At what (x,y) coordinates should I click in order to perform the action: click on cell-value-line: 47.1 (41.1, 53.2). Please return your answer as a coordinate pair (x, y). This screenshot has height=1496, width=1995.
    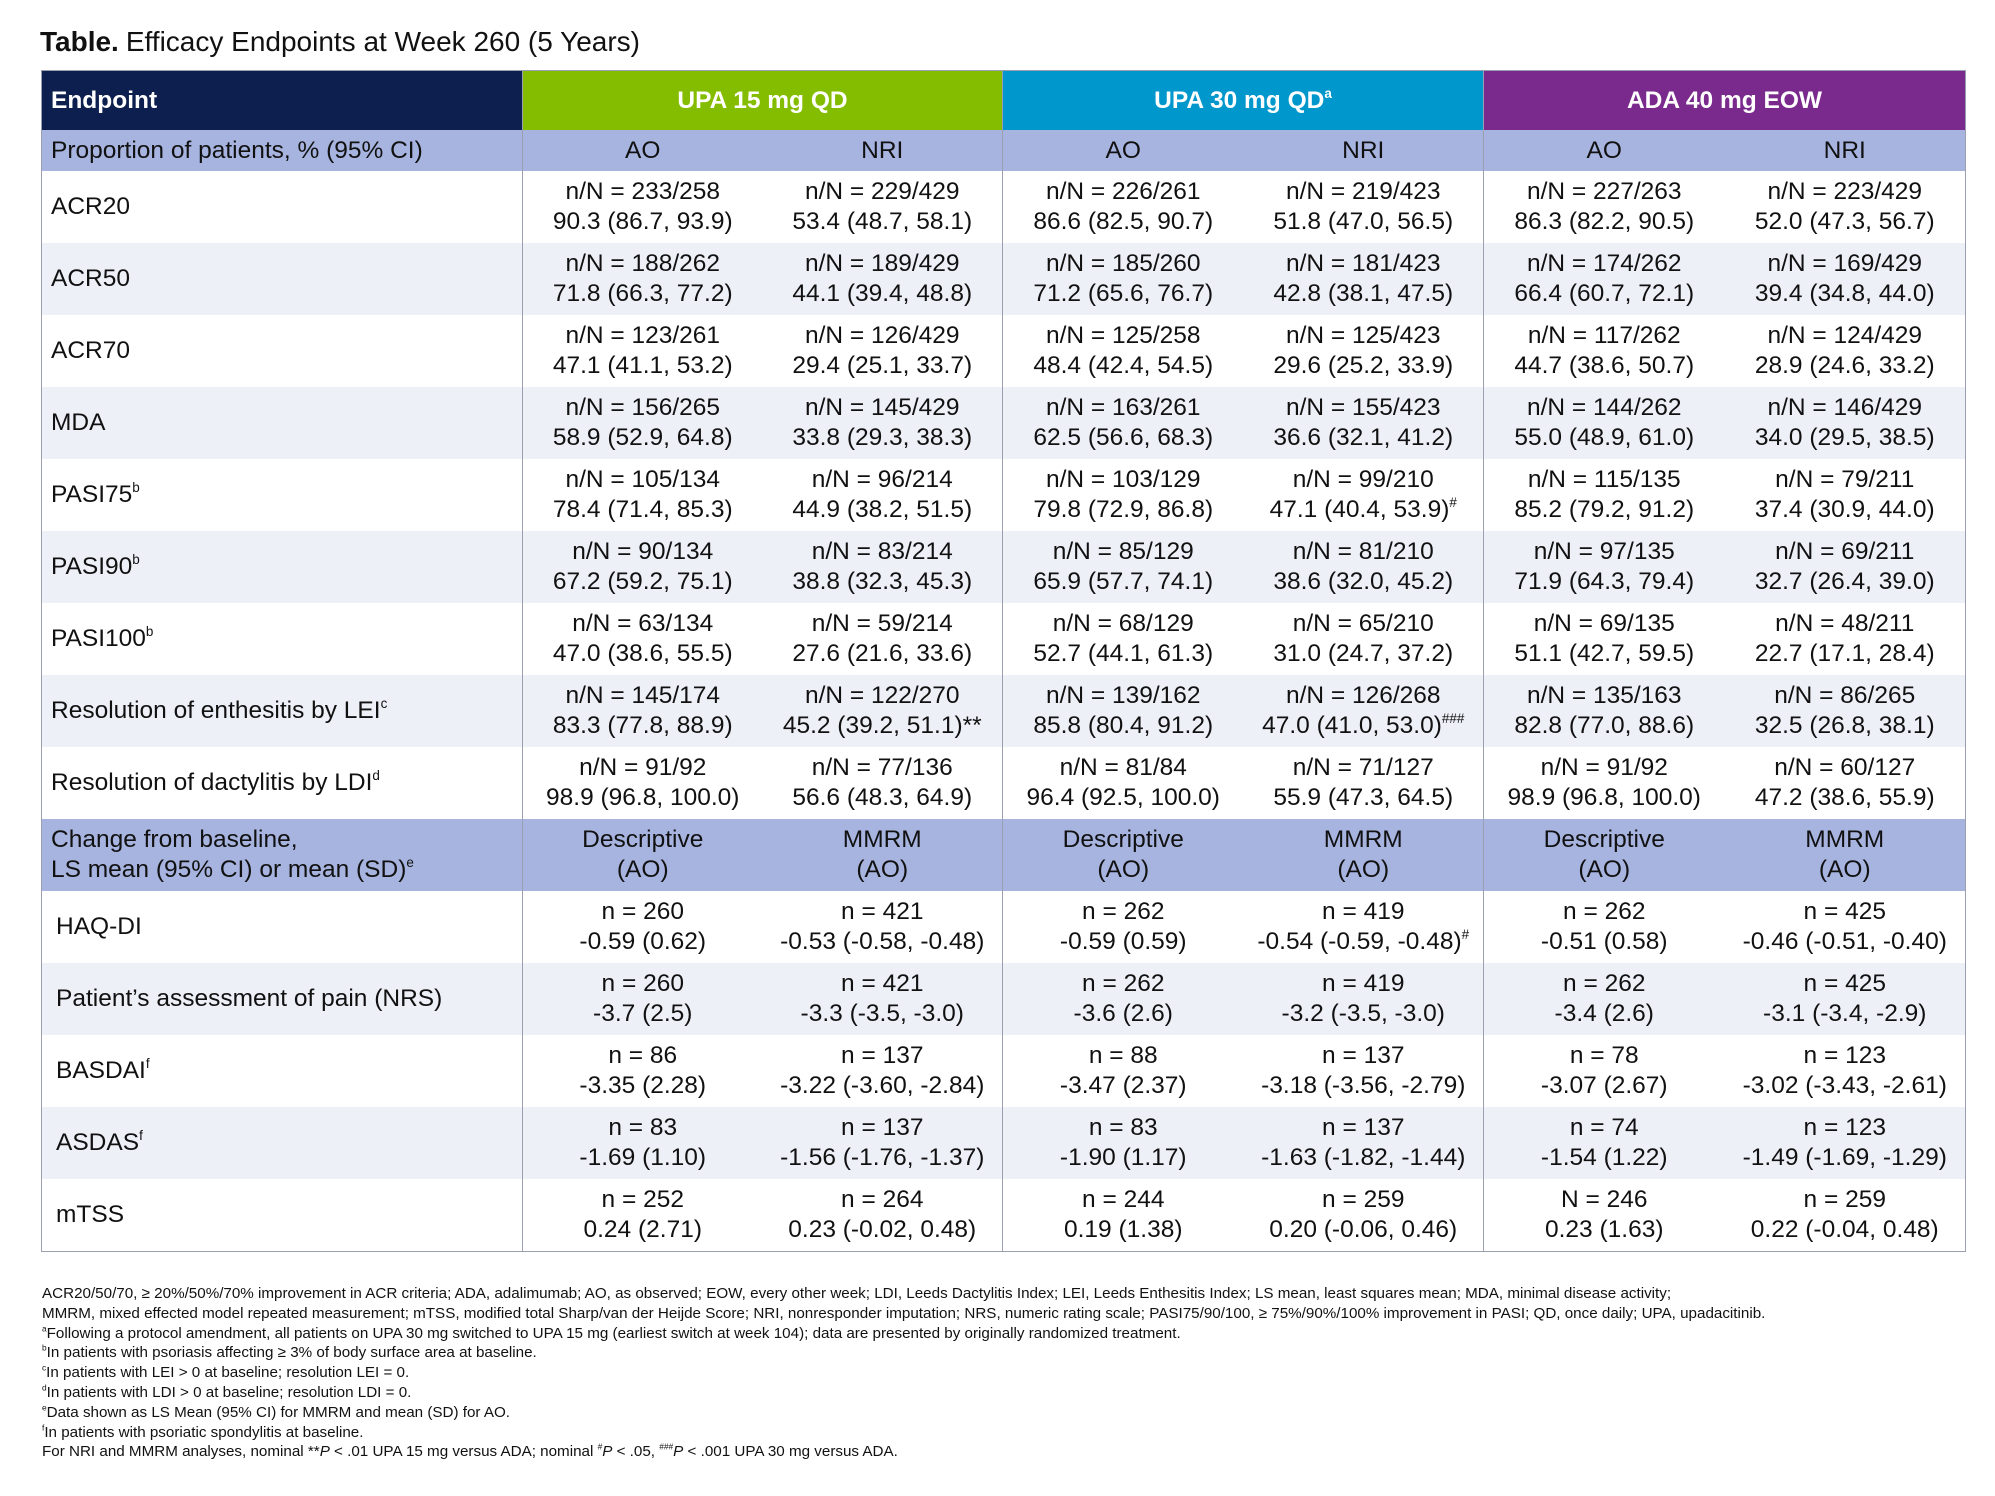
    Looking at the image, I should click on (643, 366).